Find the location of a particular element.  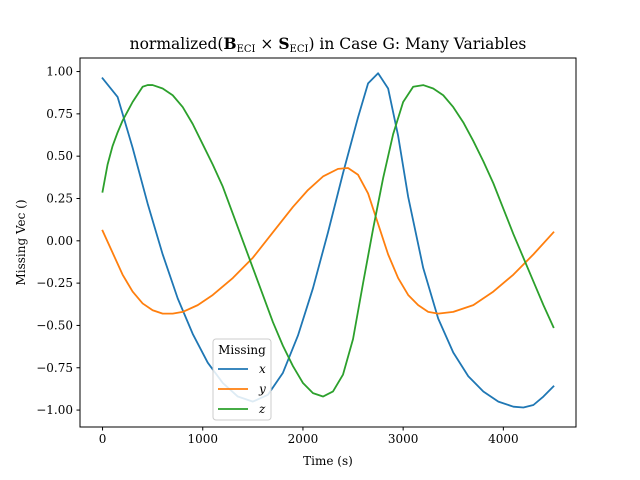

legend-title: Missing is located at coordinates (242, 350).